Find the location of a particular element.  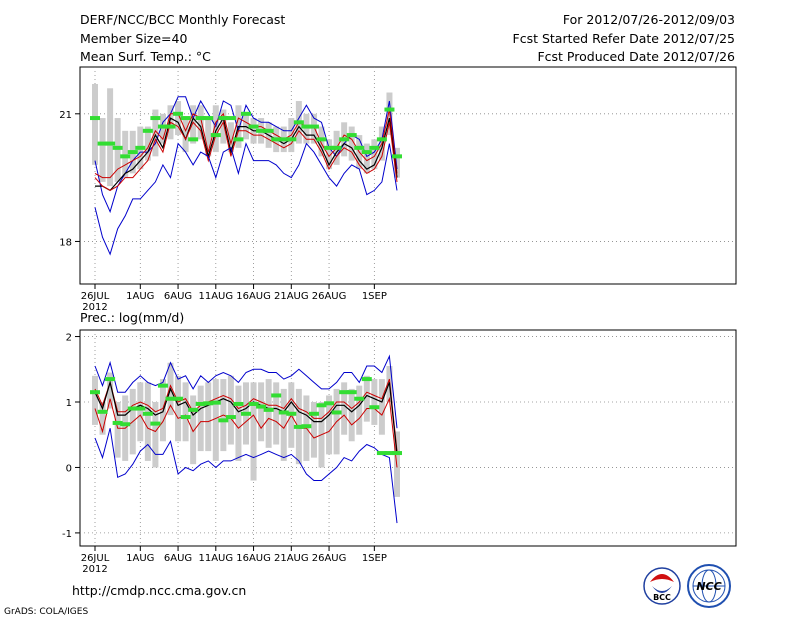

bcc-logo-ring is located at coordinates (662, 586).